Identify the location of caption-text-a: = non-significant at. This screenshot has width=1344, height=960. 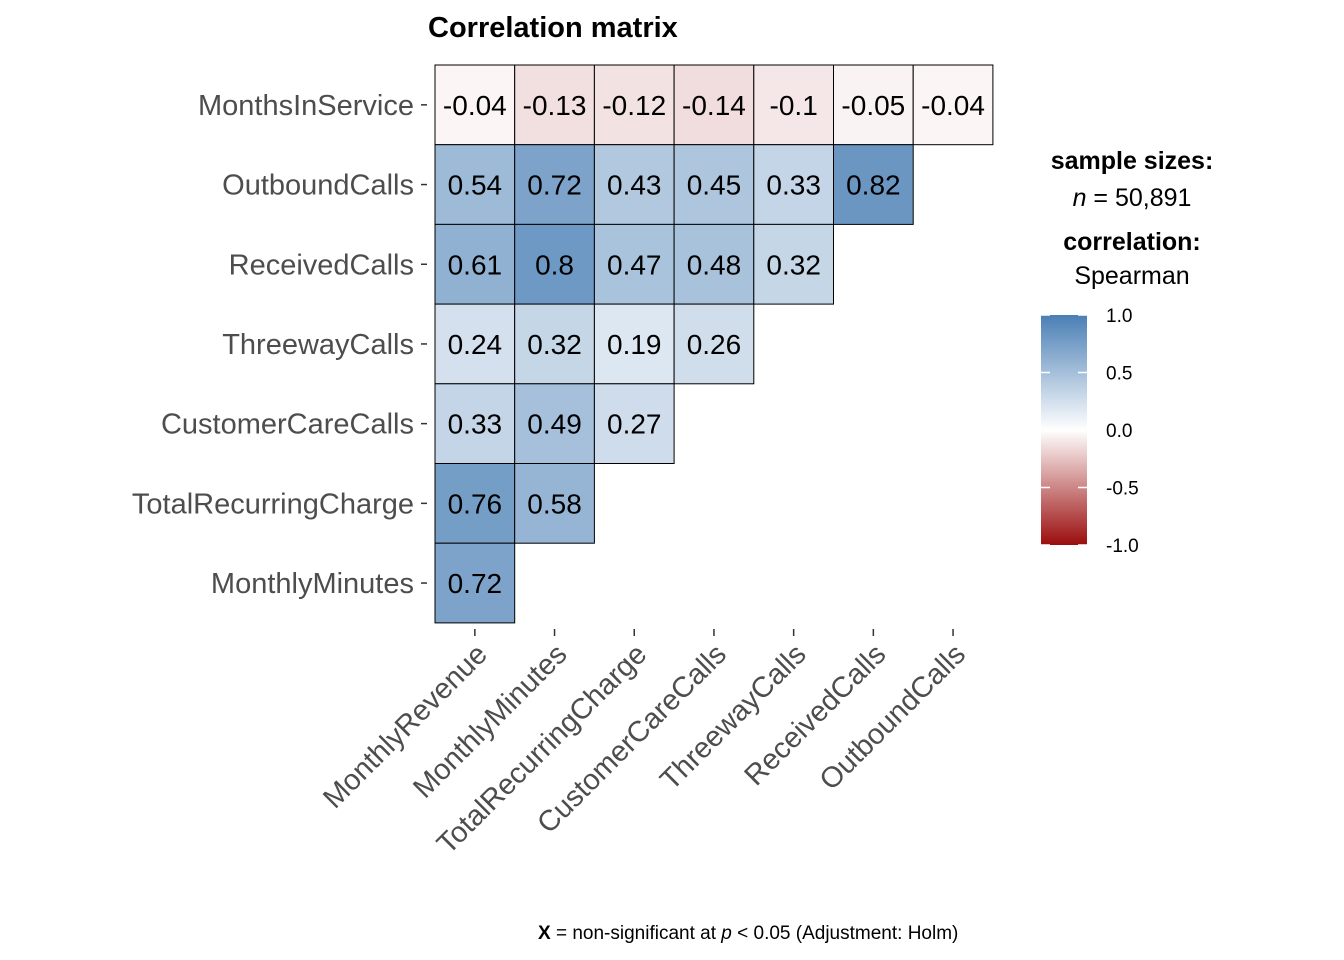
(636, 933).